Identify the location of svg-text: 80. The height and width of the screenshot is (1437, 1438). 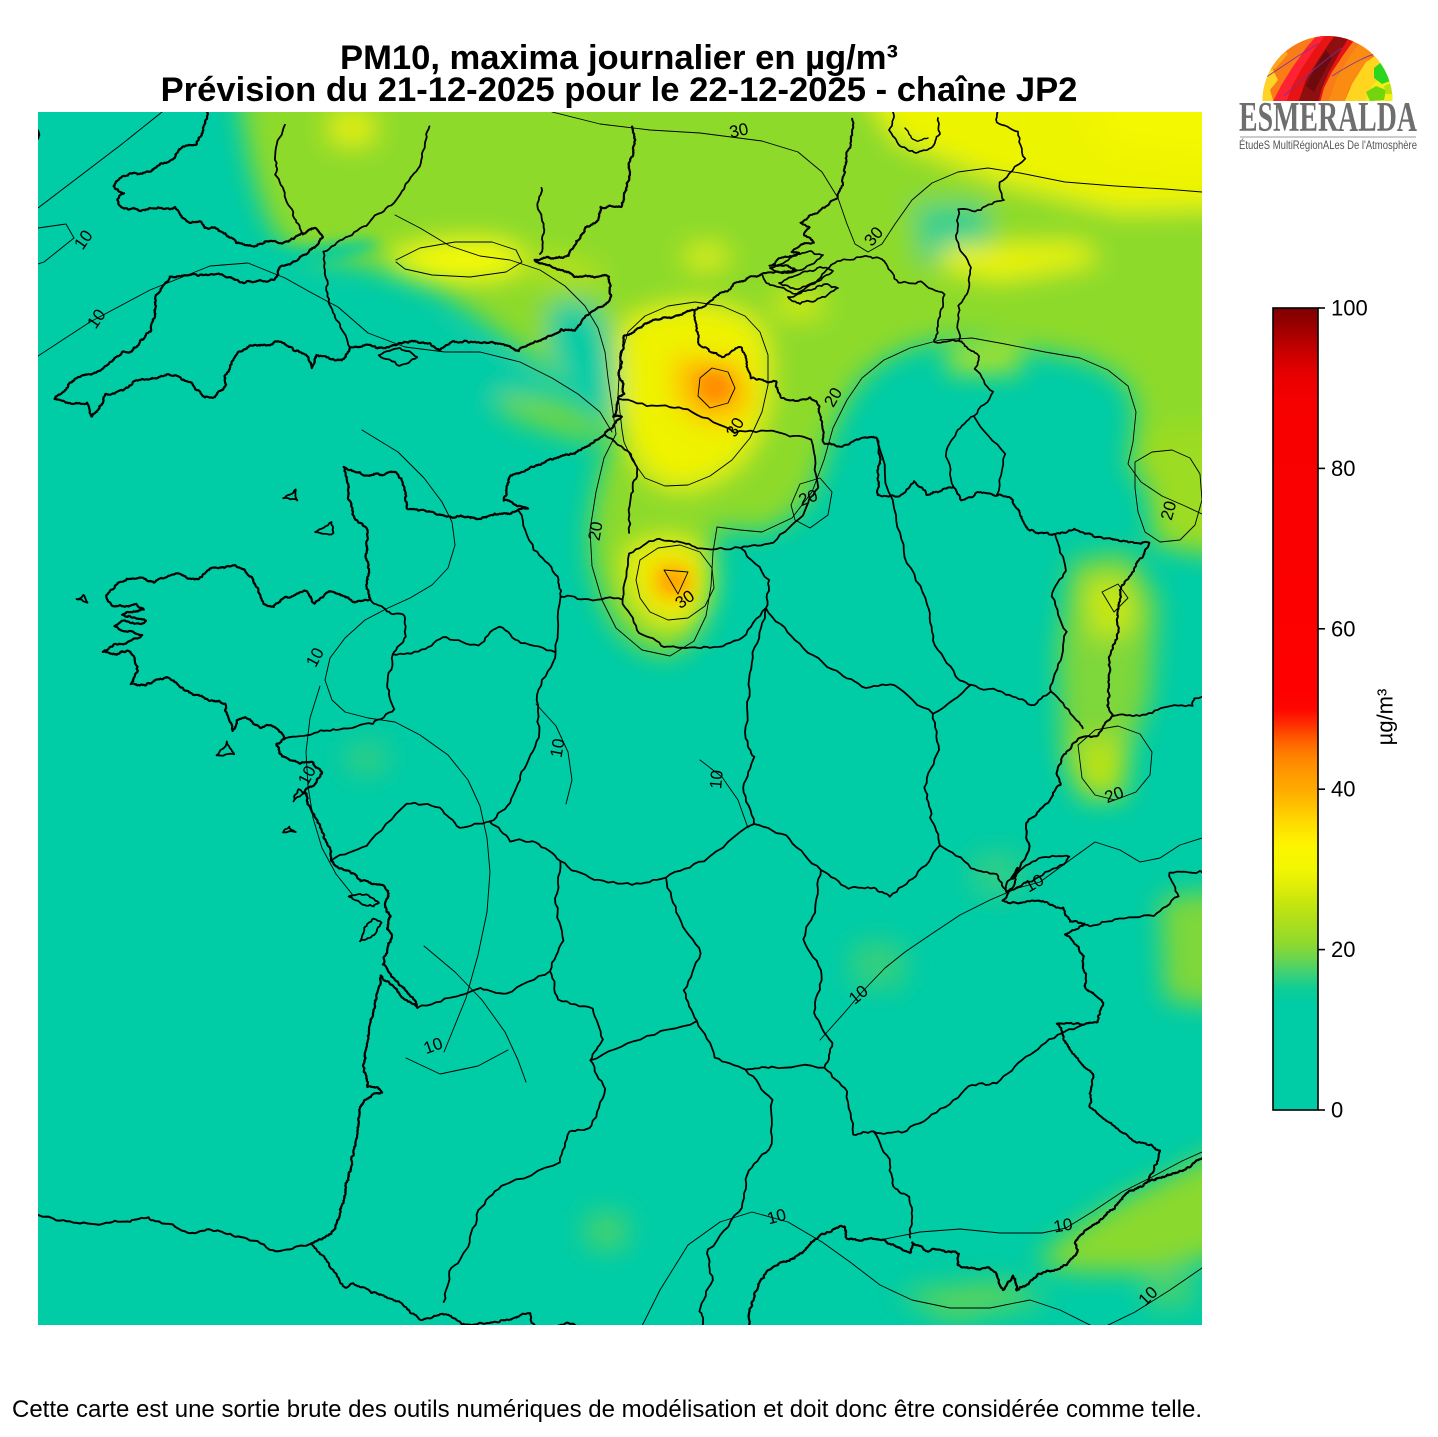
(1343, 468).